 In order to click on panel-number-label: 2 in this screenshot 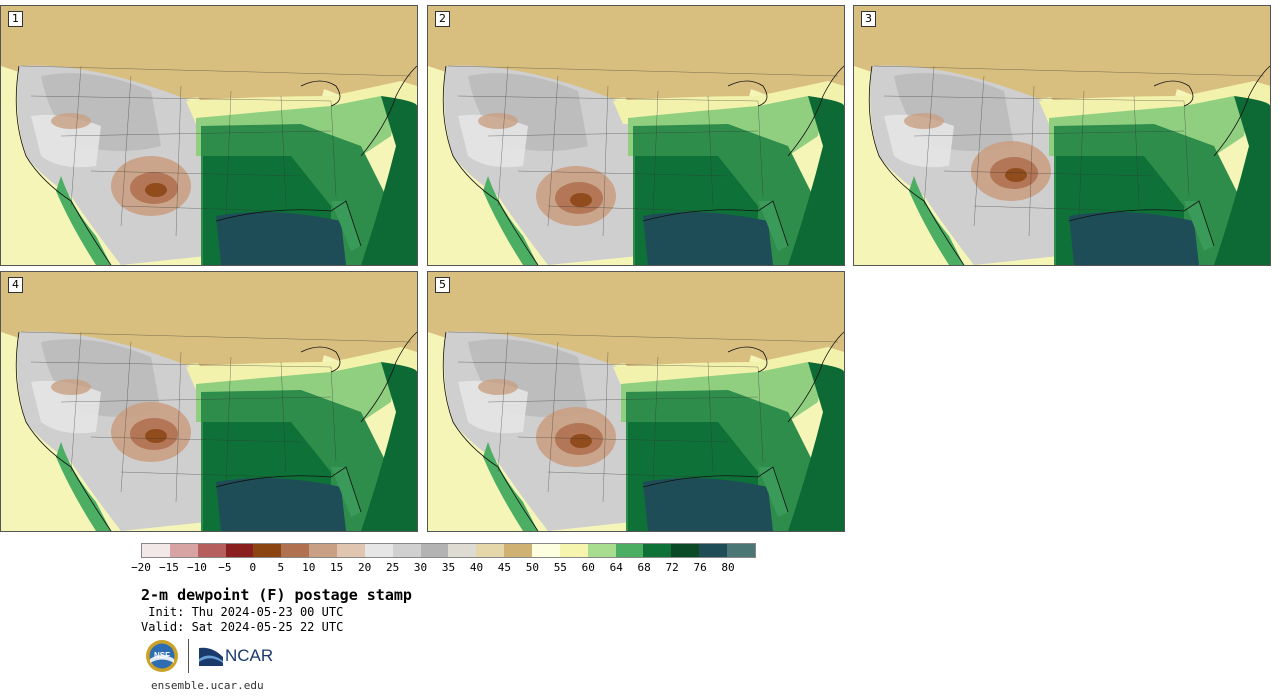, I will do `click(442, 19)`.